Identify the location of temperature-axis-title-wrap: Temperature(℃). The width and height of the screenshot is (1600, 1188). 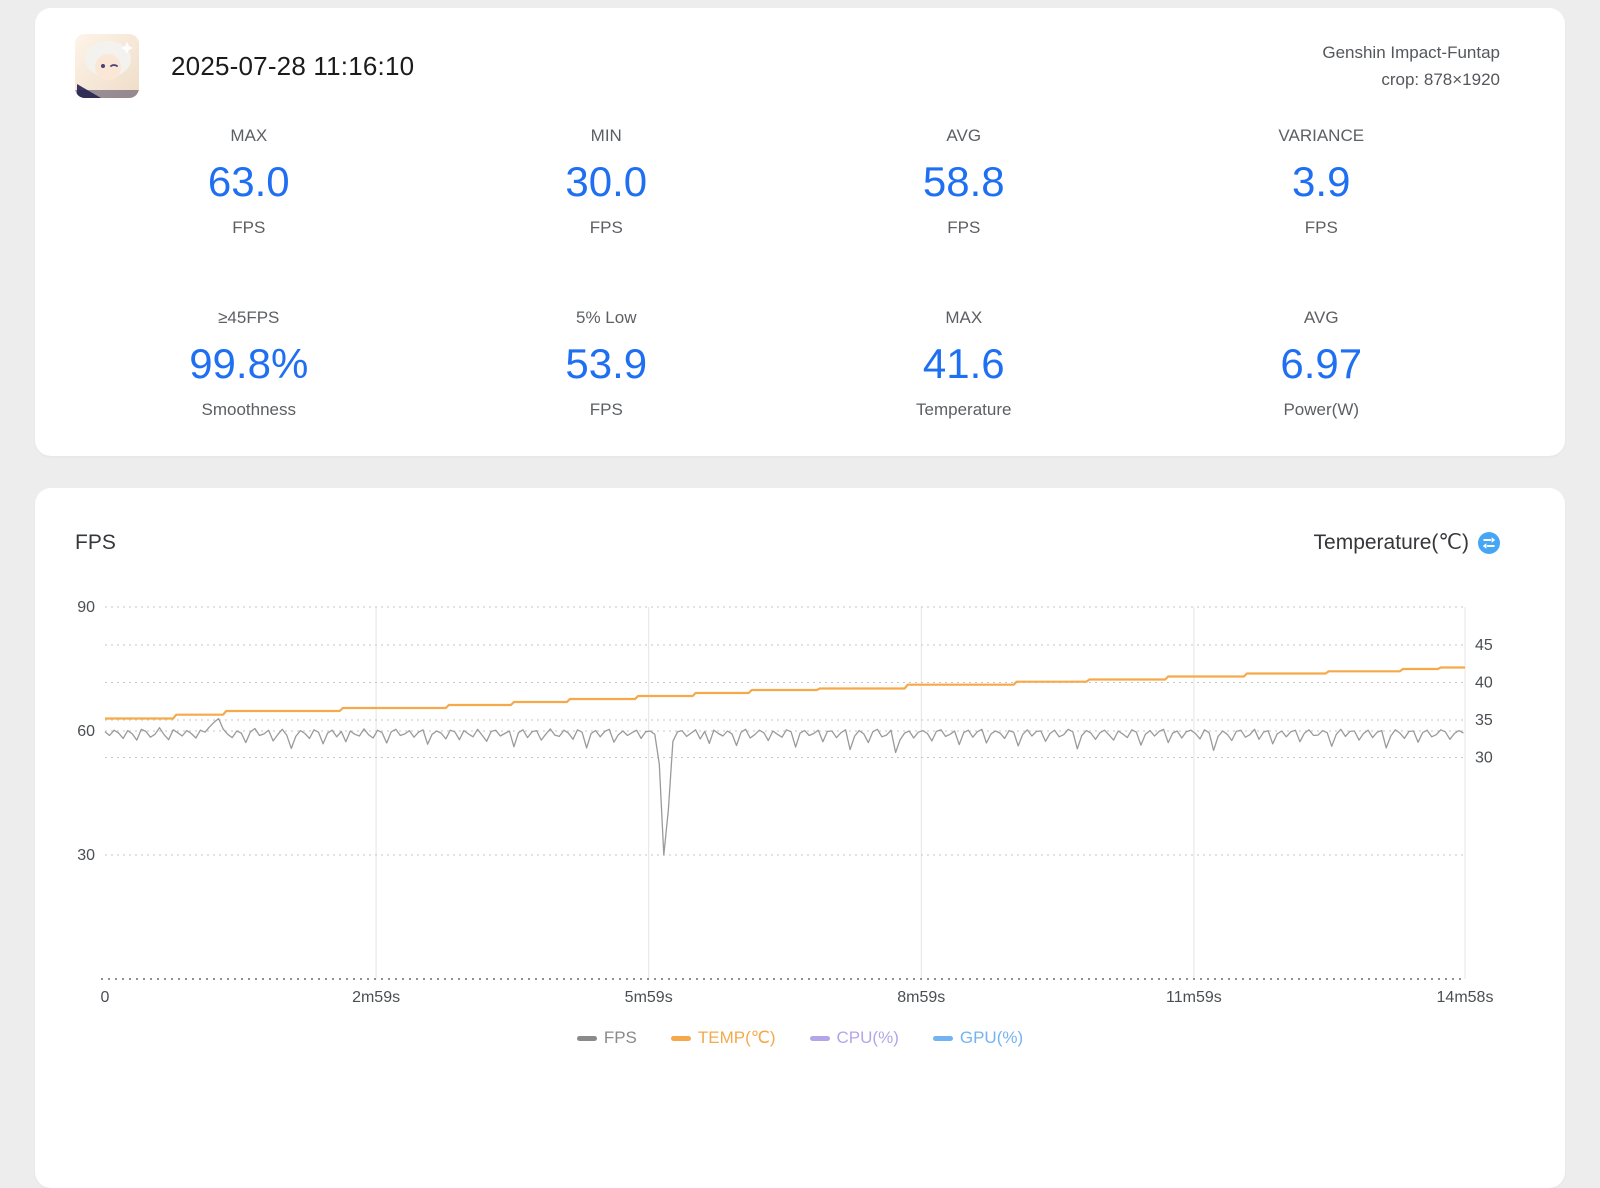
(1407, 542).